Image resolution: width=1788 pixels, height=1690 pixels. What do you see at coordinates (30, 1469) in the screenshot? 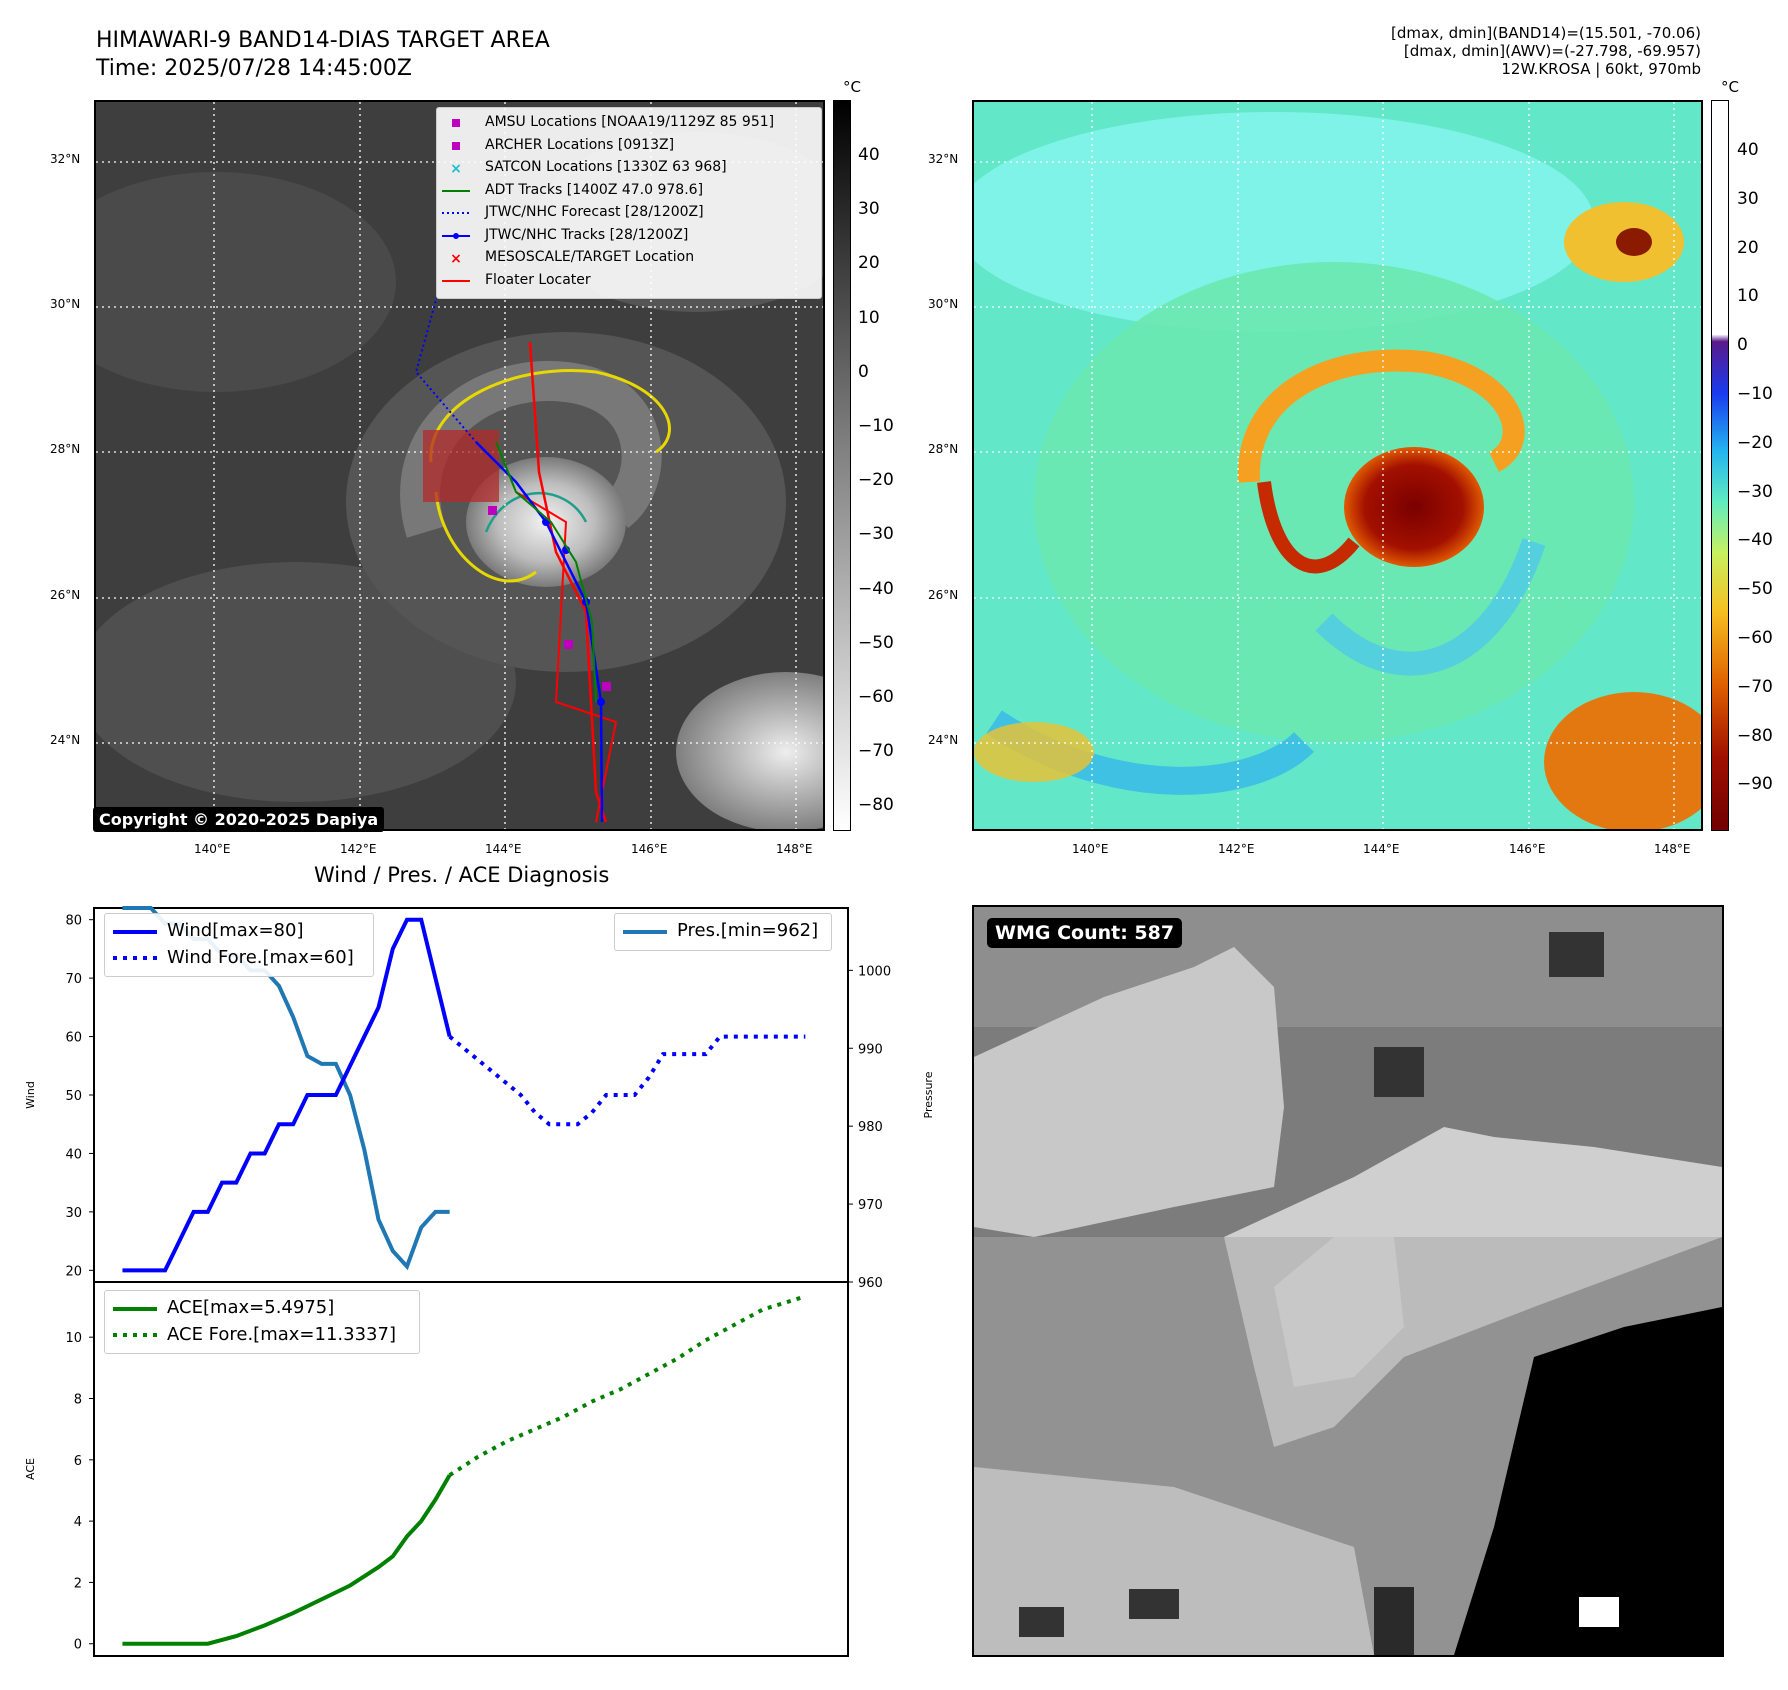
I see `ace-axis-label: ACE` at bounding box center [30, 1469].